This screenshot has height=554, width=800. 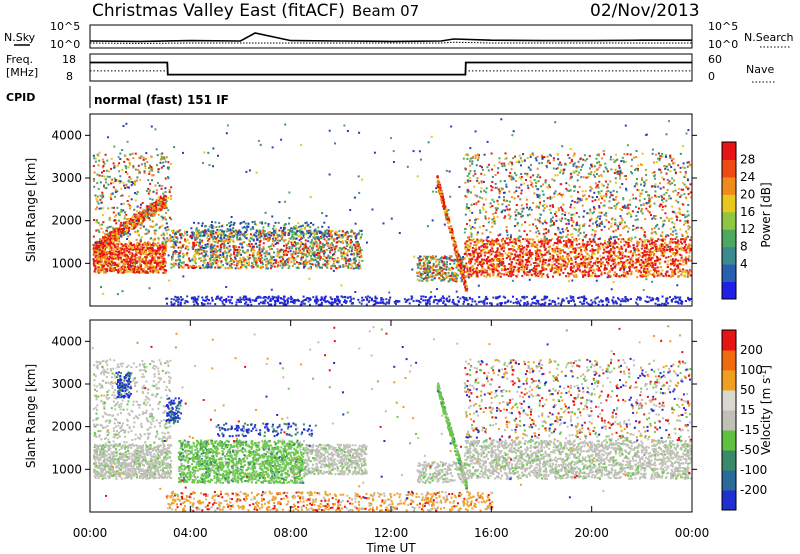 What do you see at coordinates (65, 26) in the screenshot?
I see `noise-left-tick-high: 10^5` at bounding box center [65, 26].